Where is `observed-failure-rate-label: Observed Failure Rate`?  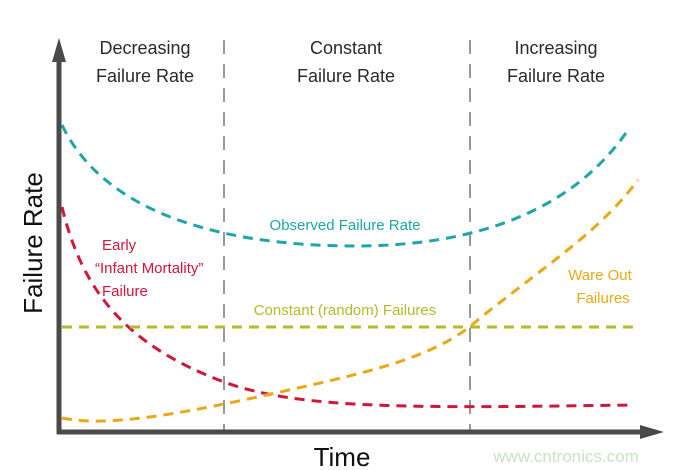 observed-failure-rate-label: Observed Failure Rate is located at coordinates (345, 225).